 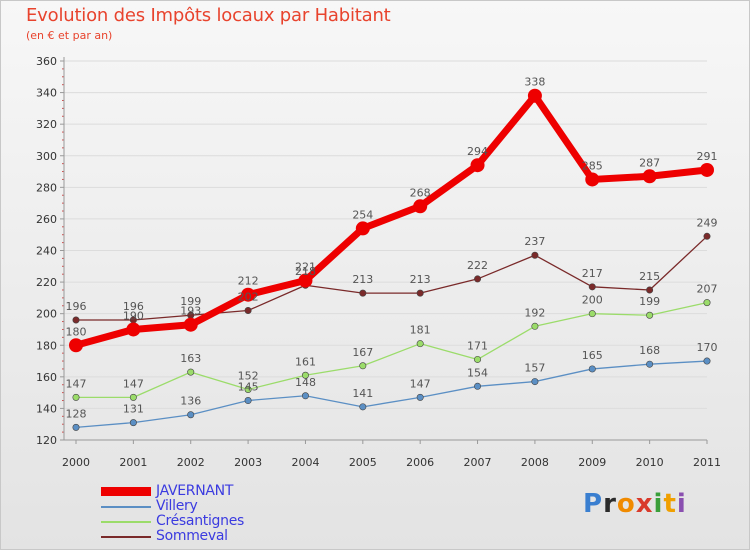 What do you see at coordinates (46, 251) in the screenshot?
I see `y-tick-label: 240` at bounding box center [46, 251].